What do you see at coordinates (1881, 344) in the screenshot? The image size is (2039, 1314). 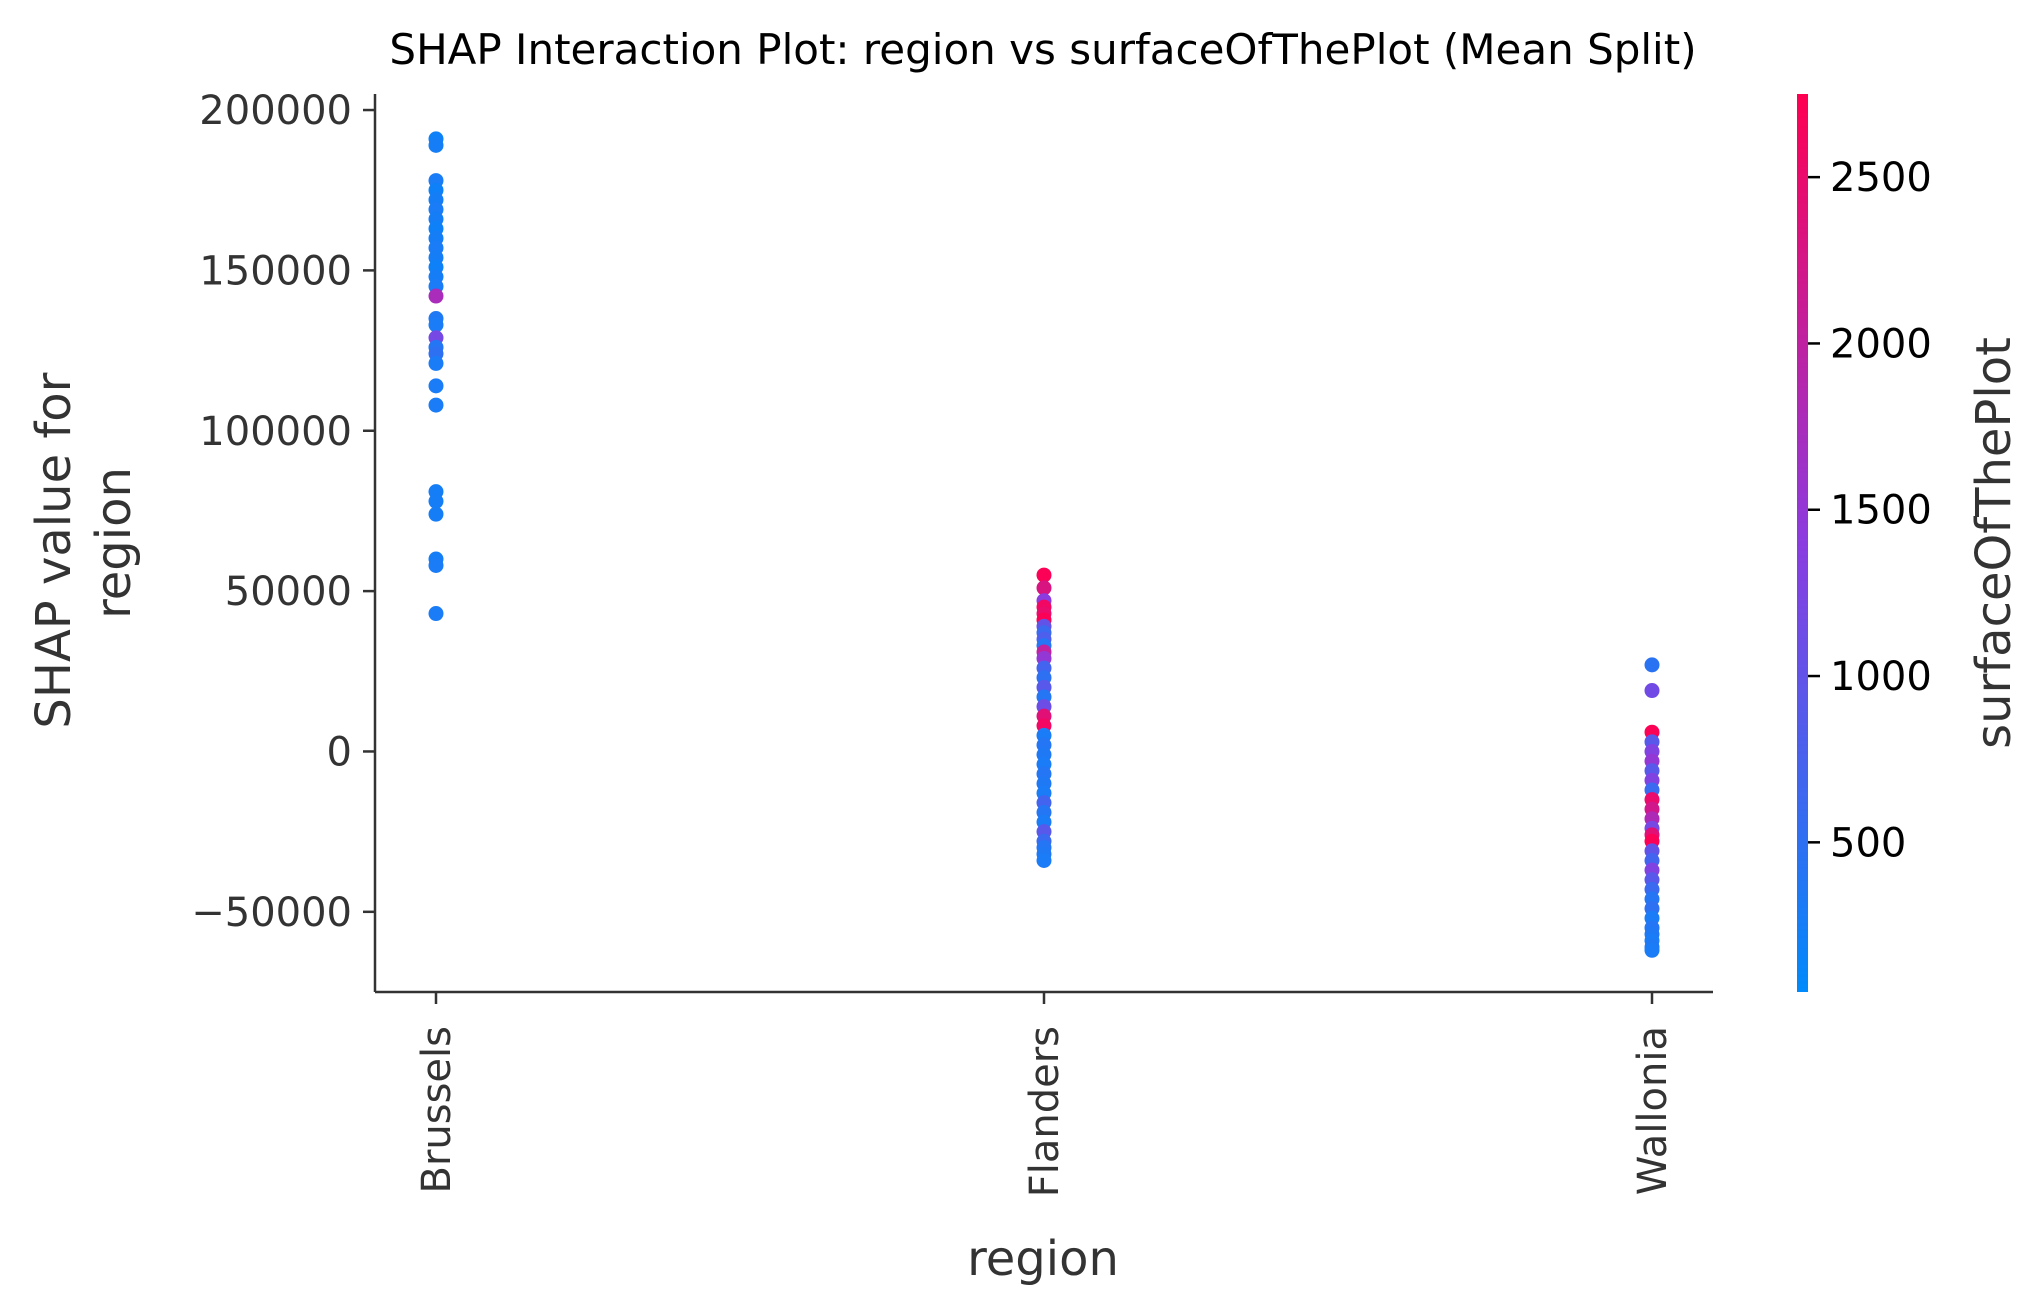 I see `colorbar-tick-label: 2000` at bounding box center [1881, 344].